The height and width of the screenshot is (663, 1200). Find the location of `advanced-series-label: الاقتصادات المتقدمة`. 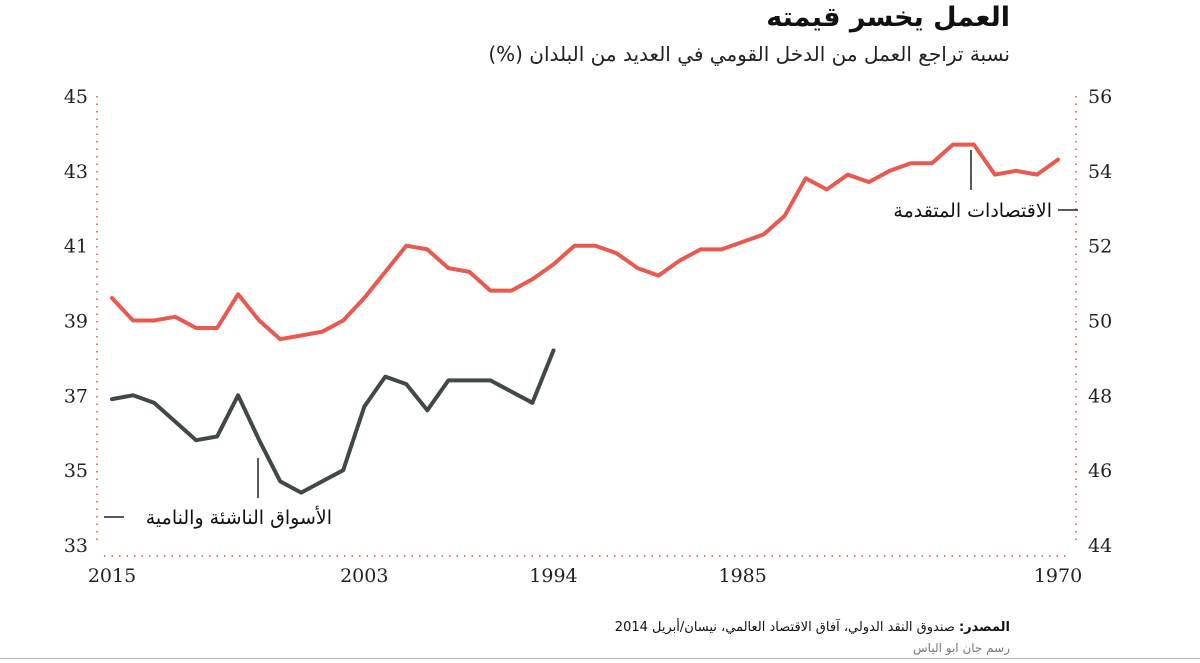

advanced-series-label: الاقتصادات المتقدمة is located at coordinates (972, 211).